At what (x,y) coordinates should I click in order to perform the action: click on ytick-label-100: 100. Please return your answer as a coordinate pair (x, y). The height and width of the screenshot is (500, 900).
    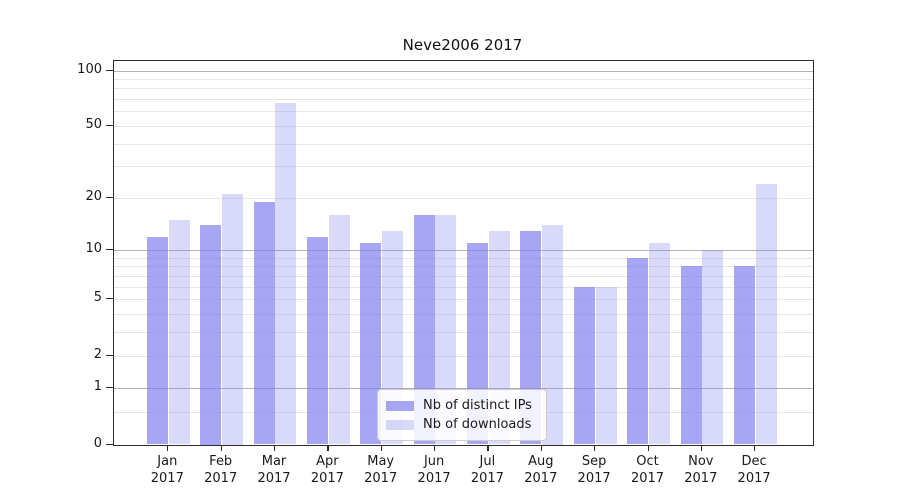
    Looking at the image, I should click on (89, 69).